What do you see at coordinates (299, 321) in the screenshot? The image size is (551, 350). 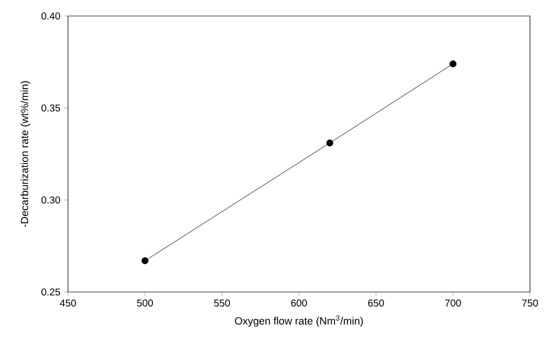 I see `x-axis-title: Oxygen flow rate (Nm$^{3}$/min)` at bounding box center [299, 321].